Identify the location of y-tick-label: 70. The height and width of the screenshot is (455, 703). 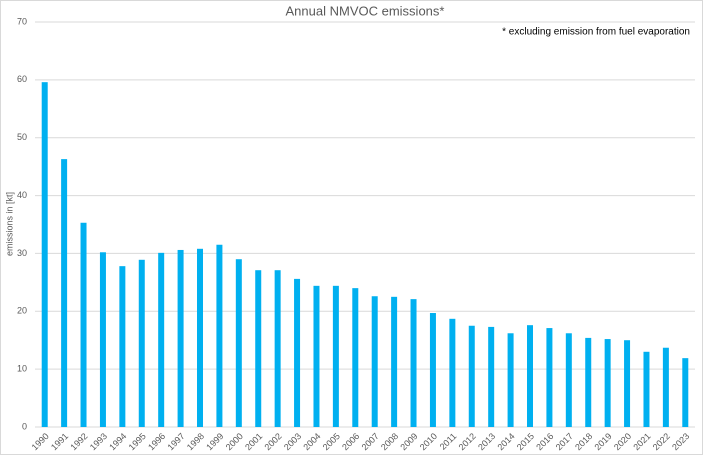
(22, 21).